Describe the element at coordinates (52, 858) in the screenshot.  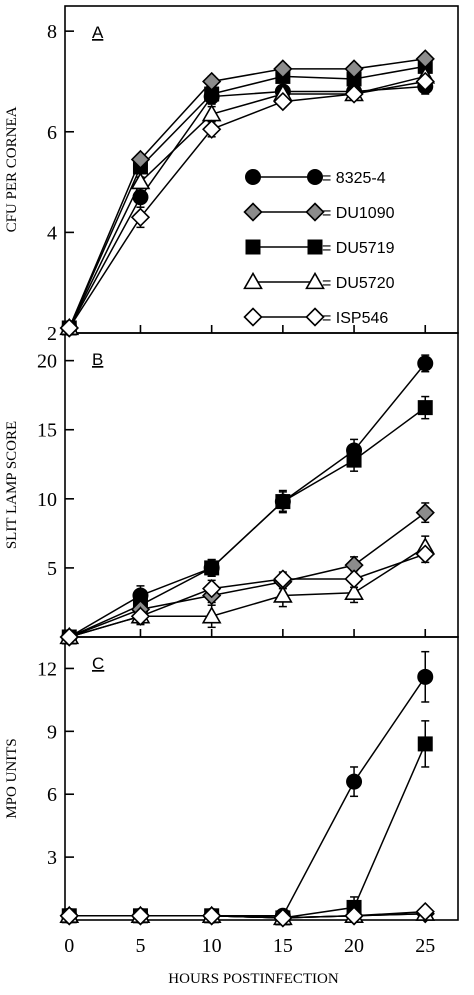
I see `panel-C-ytick-label: 3` at that location.